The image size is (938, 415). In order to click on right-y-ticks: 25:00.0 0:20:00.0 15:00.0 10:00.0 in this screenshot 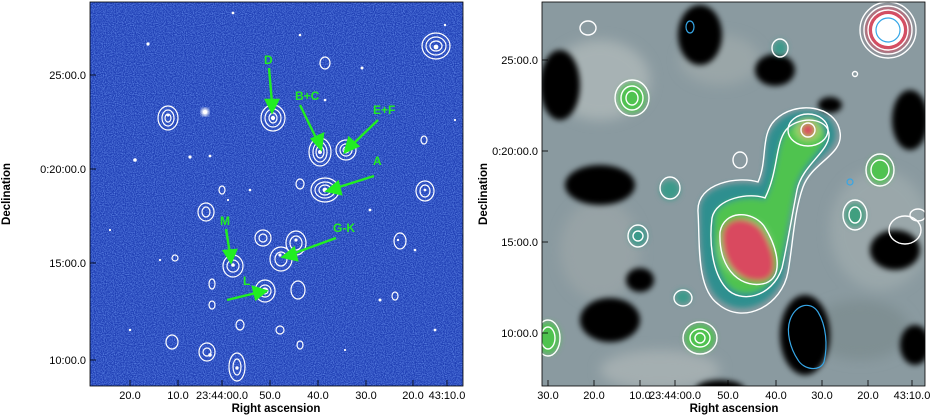, I will do `click(520, 197)`.